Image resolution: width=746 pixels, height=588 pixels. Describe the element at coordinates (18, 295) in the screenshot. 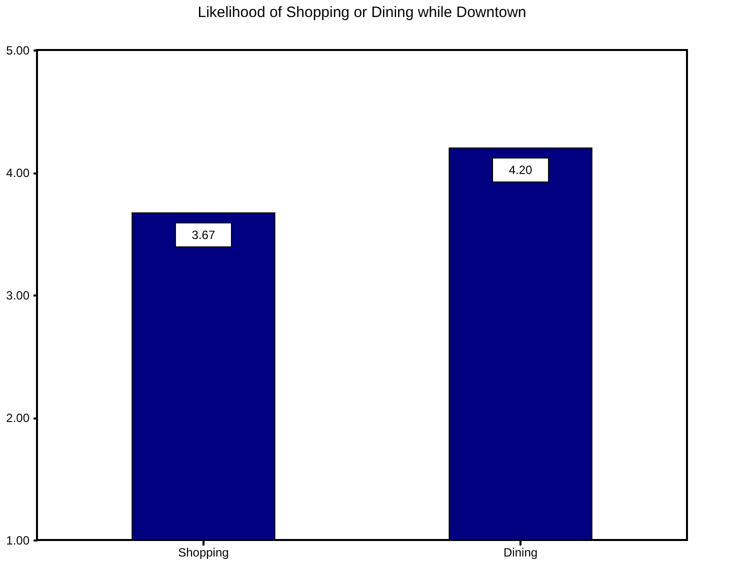

I see `y-tick-label: 3.00` at that location.